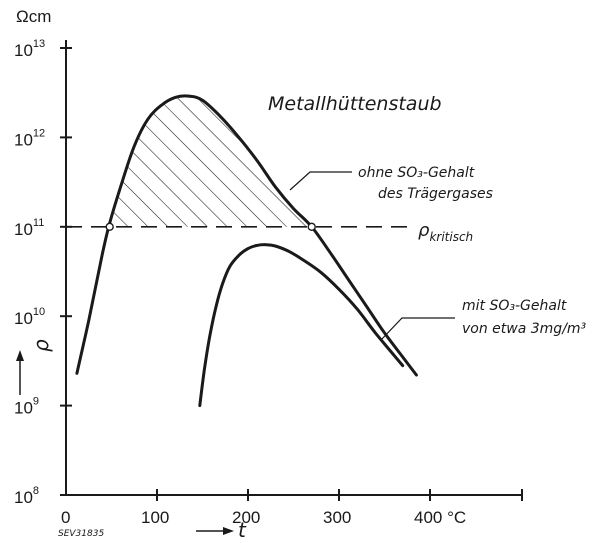  What do you see at coordinates (524, 329) in the screenshot?
I see `series-label-with-so3-line2: von etwa 3mg/m³` at bounding box center [524, 329].